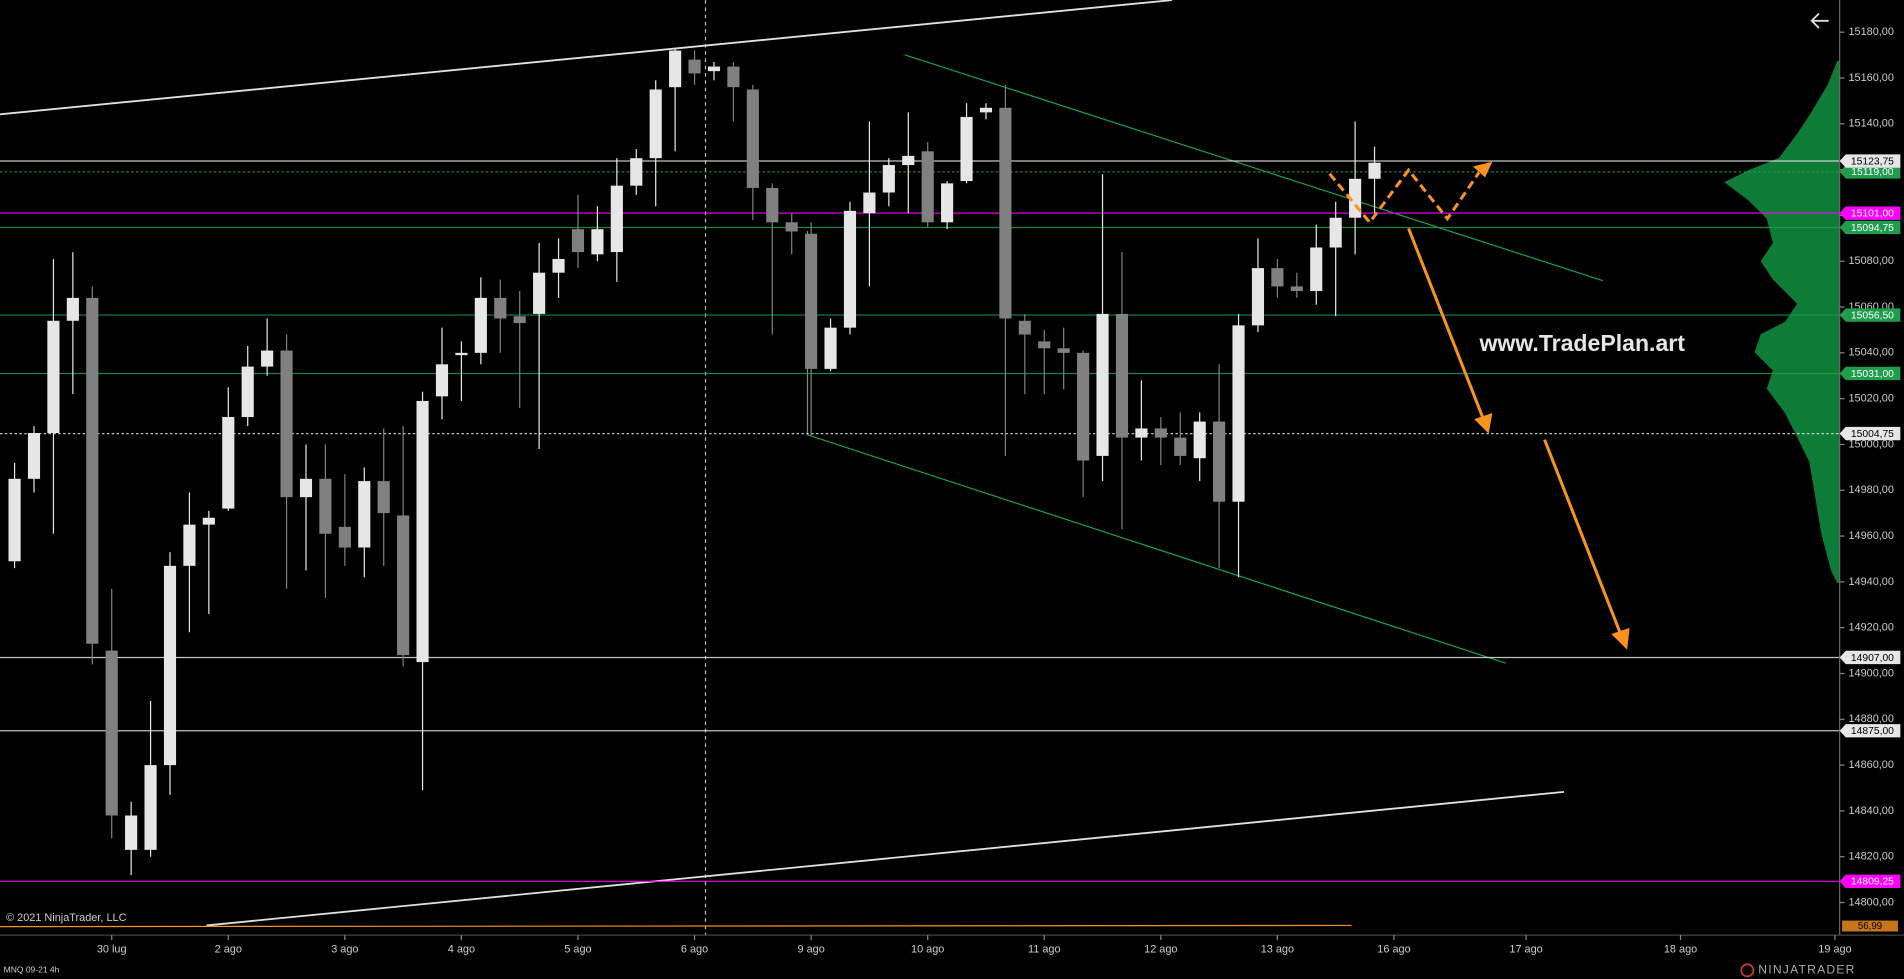  Describe the element at coordinates (1872, 228) in the screenshot. I see `level-label: 15094,75` at that location.